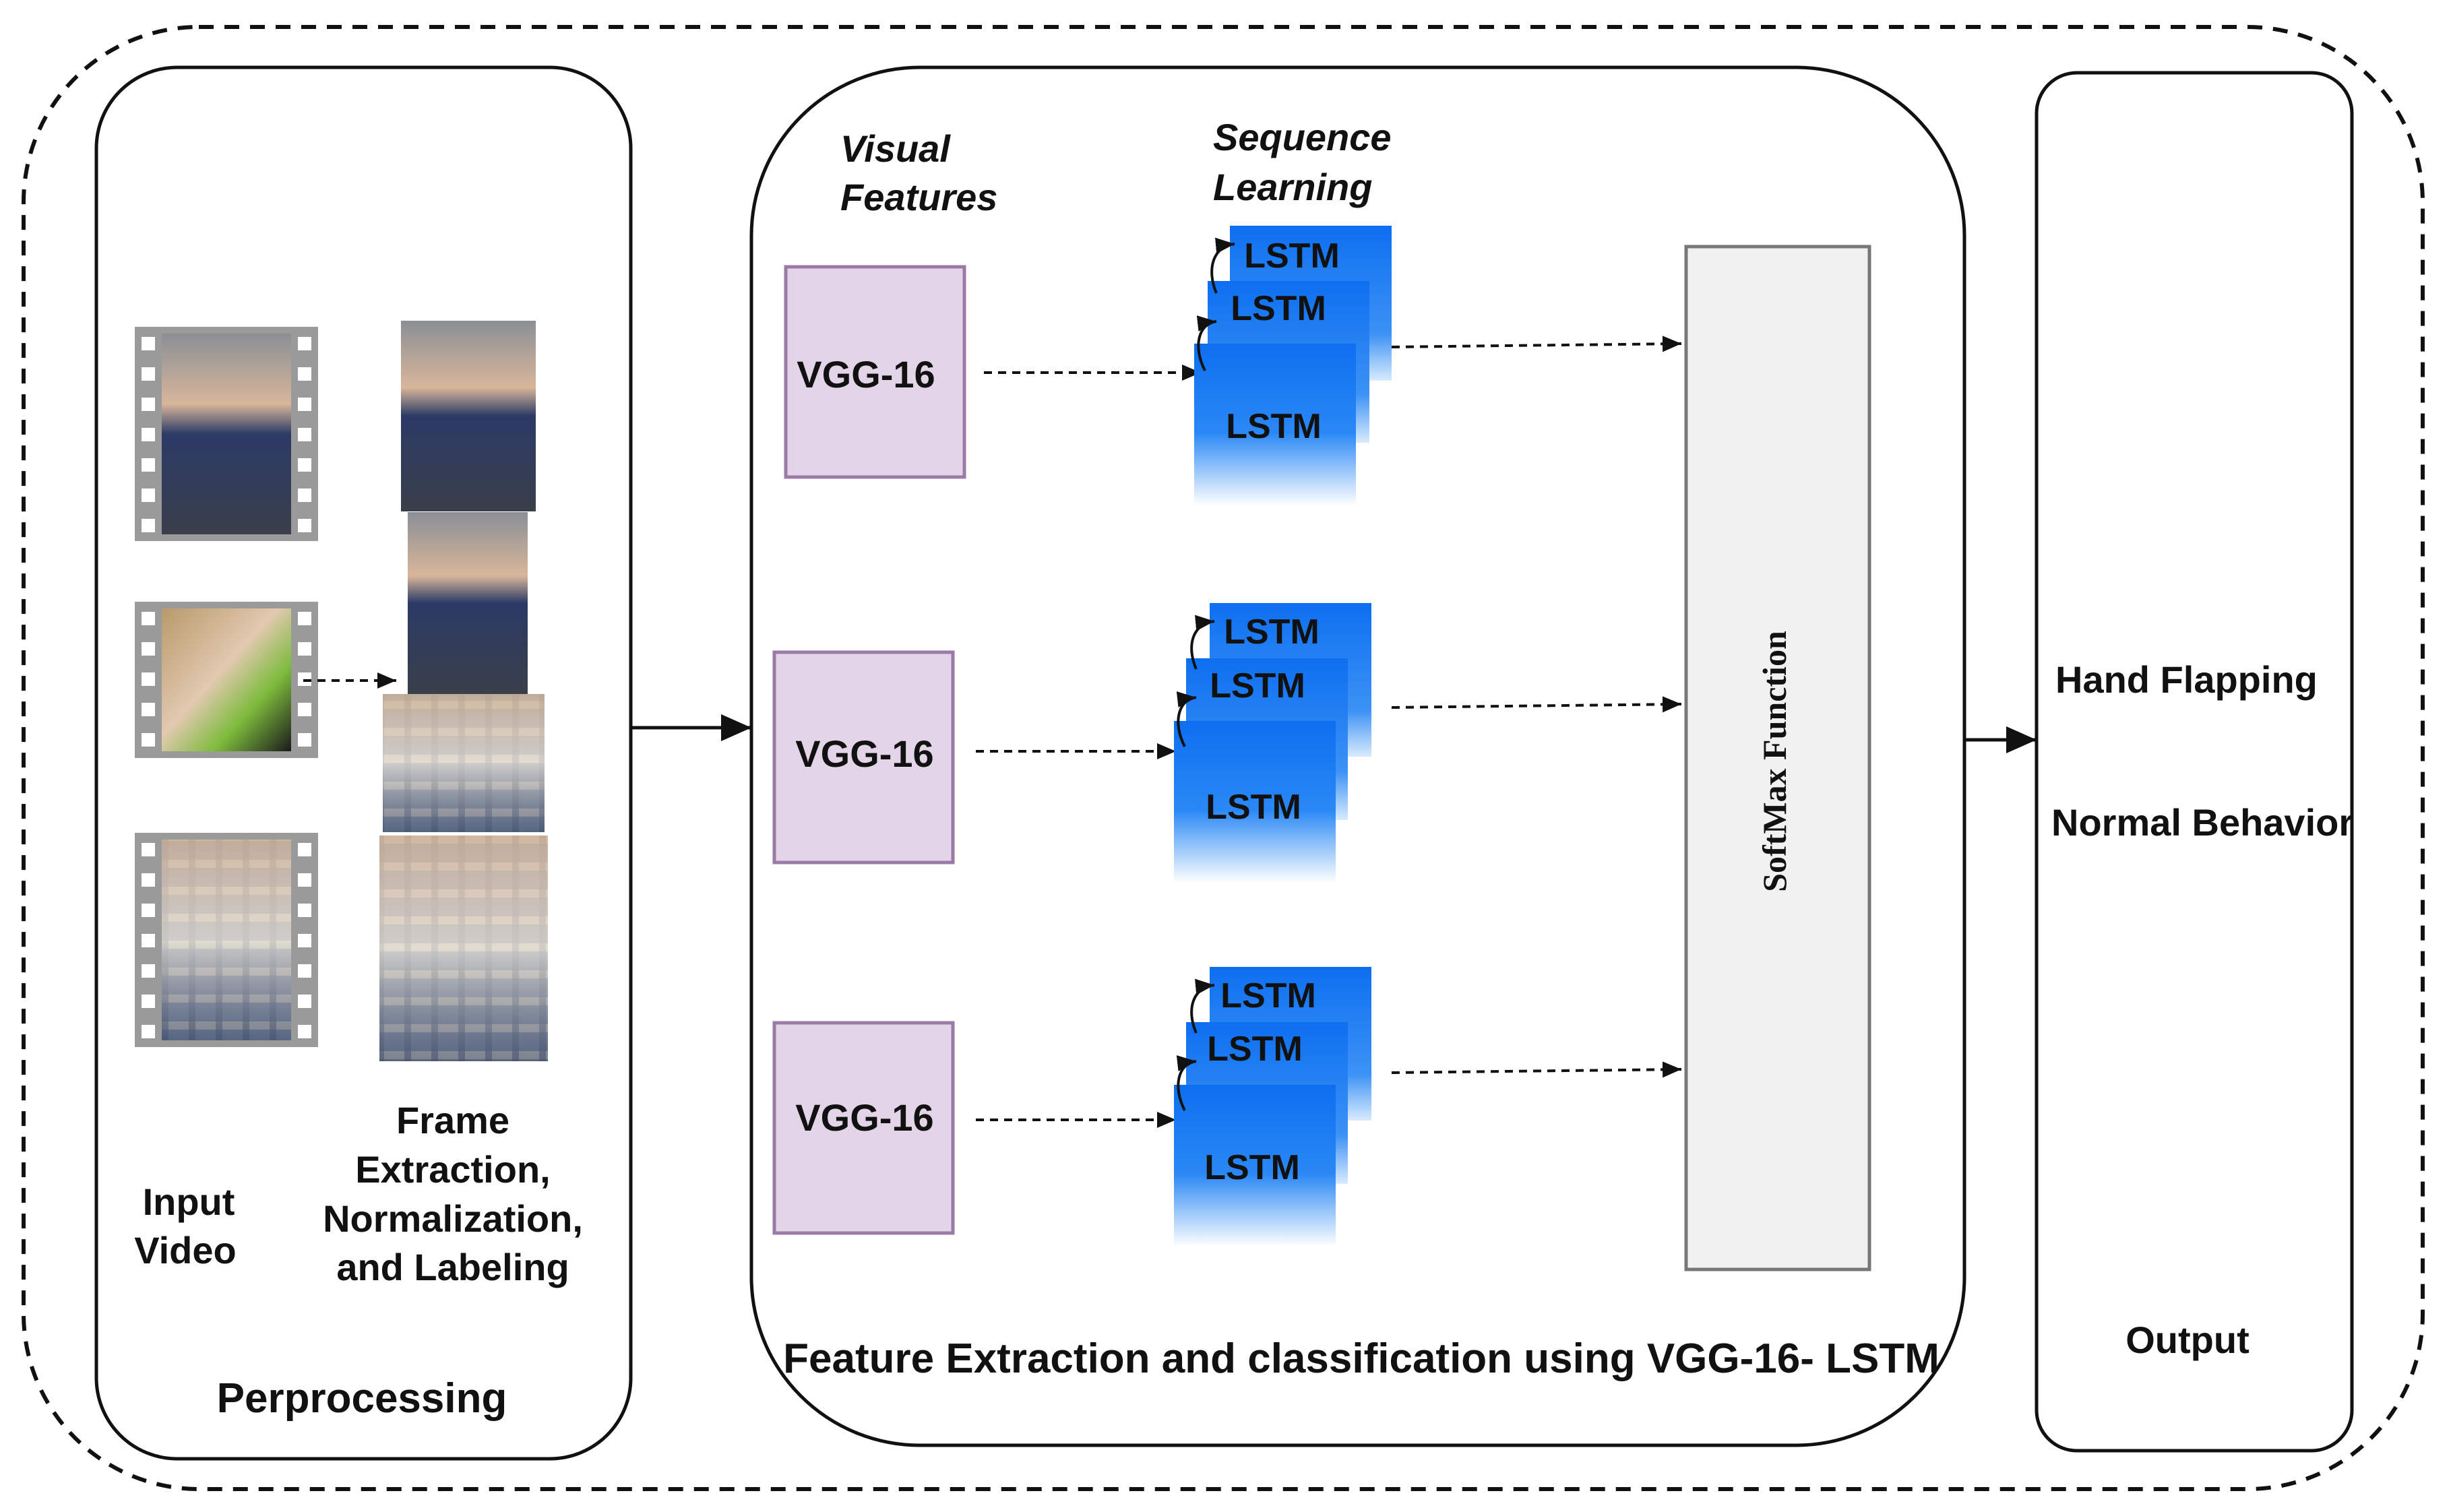 The image size is (2451, 1512). What do you see at coordinates (1272, 743) in the screenshot?
I see `lstm-stack-2: LSTM LSTM LSTM` at bounding box center [1272, 743].